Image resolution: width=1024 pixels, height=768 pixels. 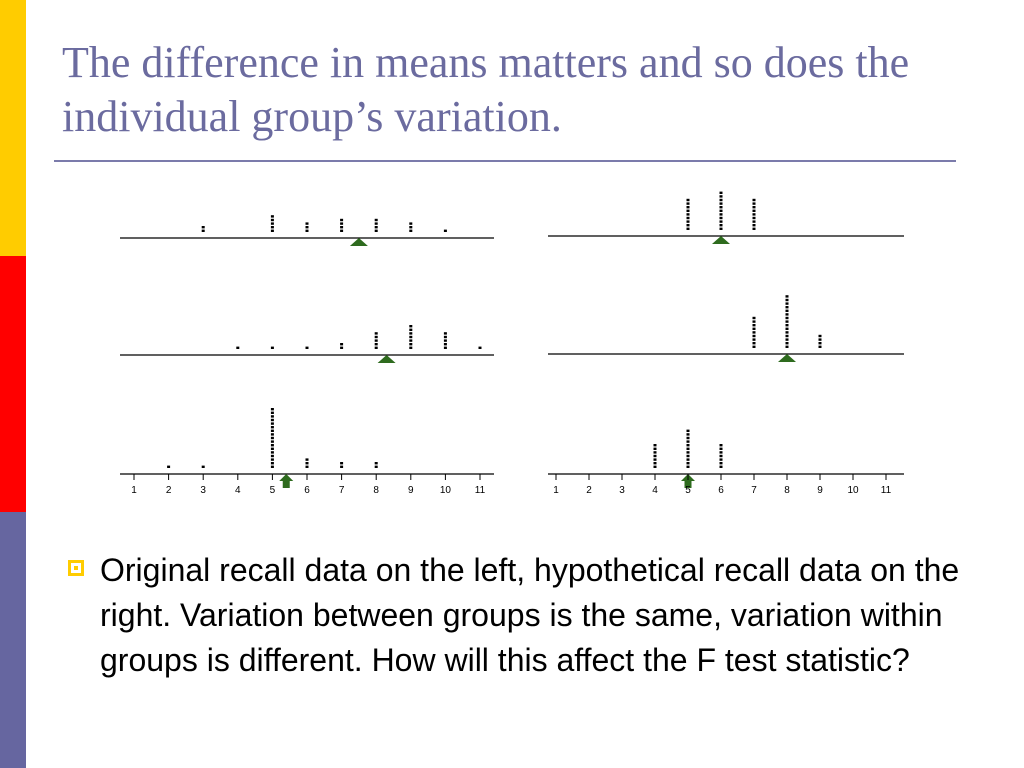 What do you see at coordinates (446, 490) in the screenshot?
I see `tick-label: 10` at bounding box center [446, 490].